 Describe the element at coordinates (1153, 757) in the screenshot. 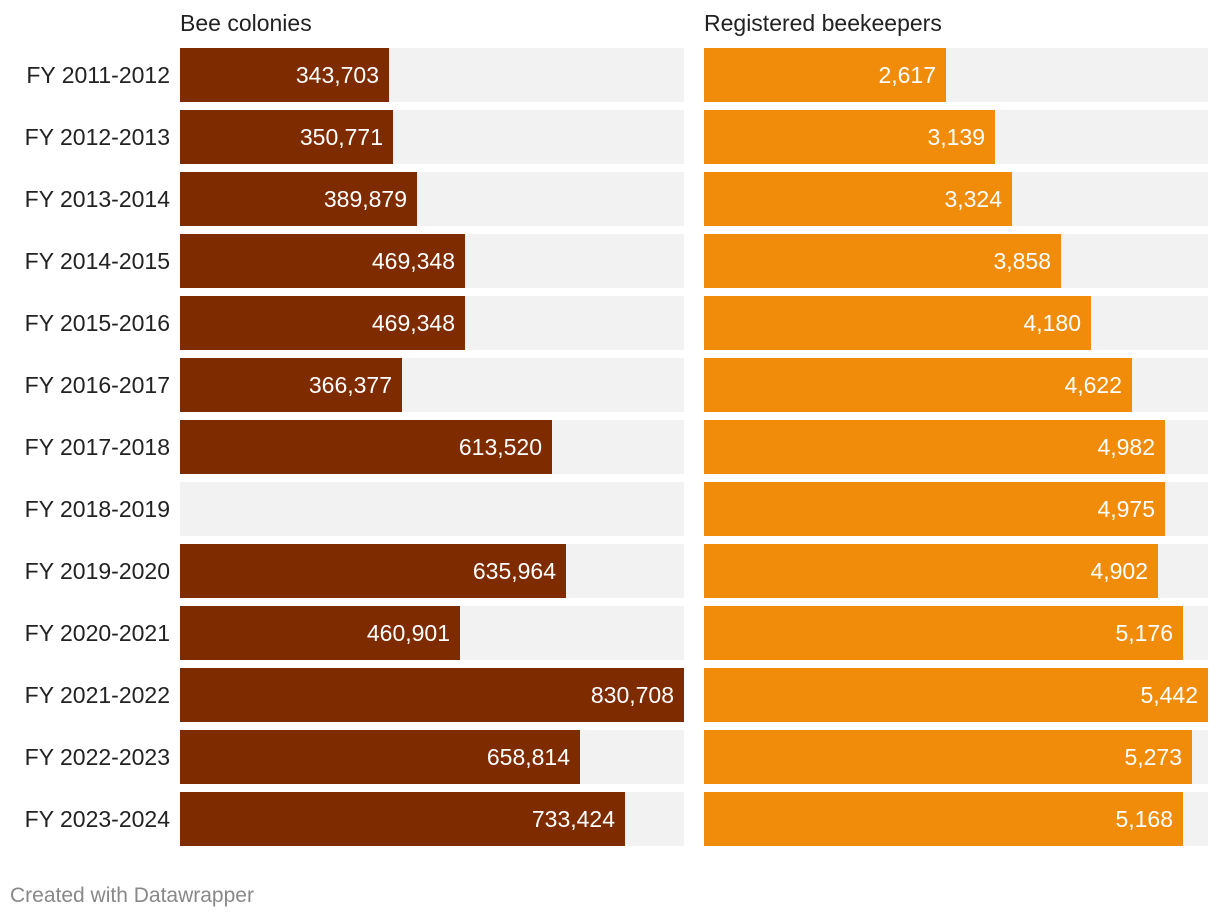

I see `bar-value-label: 5,273` at that location.